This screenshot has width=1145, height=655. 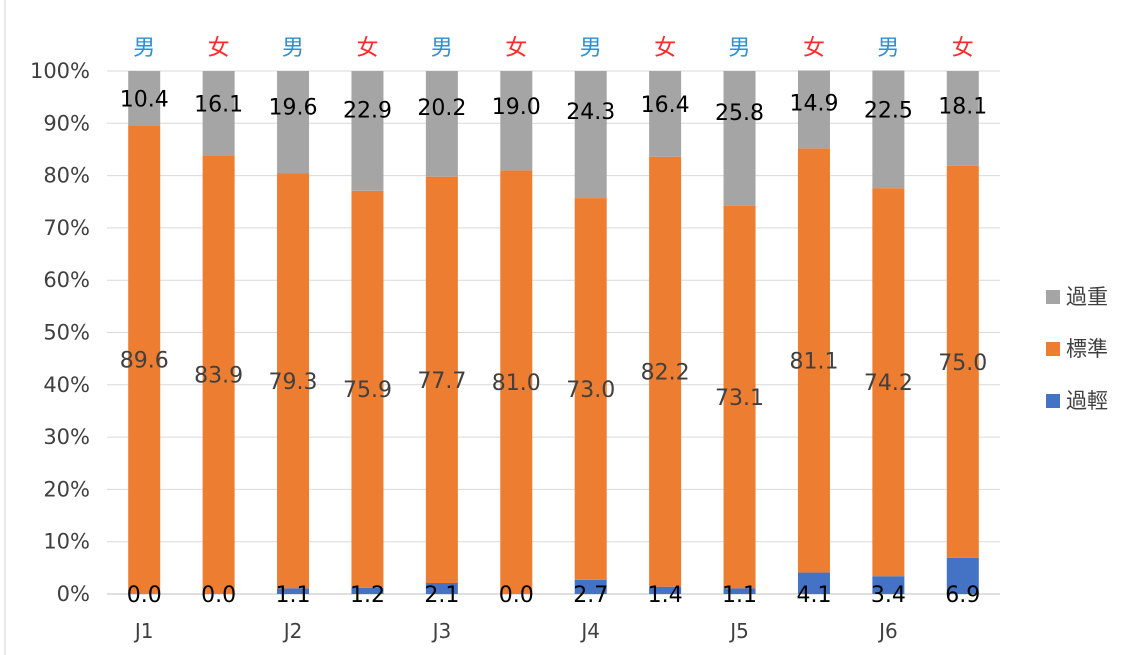 What do you see at coordinates (516, 383) in the screenshot?
I see `data-label: 81.0` at bounding box center [516, 383].